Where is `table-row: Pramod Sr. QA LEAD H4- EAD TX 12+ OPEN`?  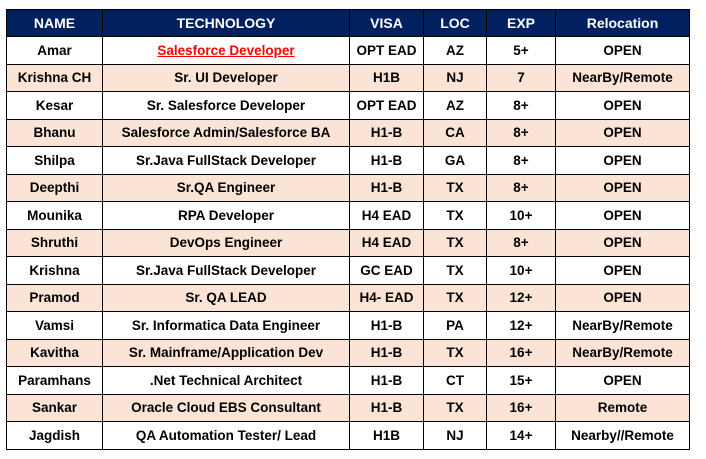 table-row: Pramod Sr. QA LEAD H4- EAD TX 12+ OPEN is located at coordinates (348, 297).